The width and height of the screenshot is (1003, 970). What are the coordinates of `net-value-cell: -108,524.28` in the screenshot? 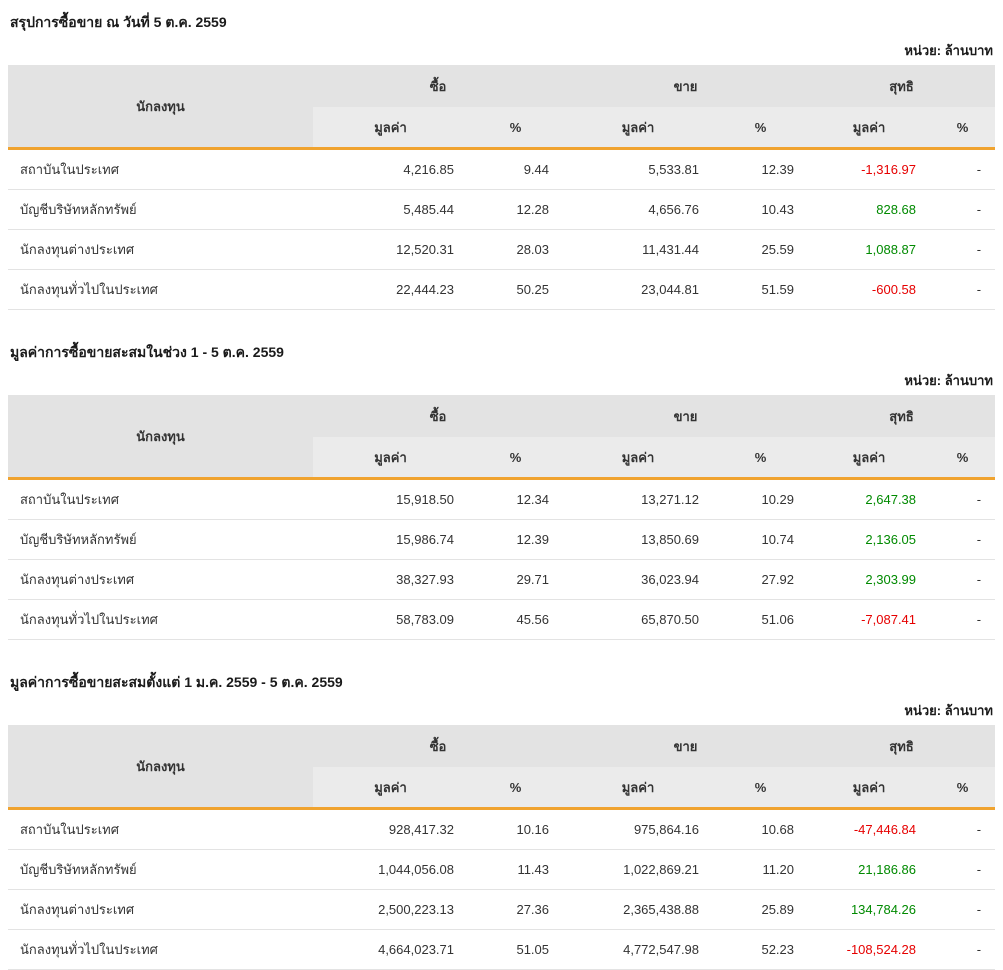 It's located at (869, 949).